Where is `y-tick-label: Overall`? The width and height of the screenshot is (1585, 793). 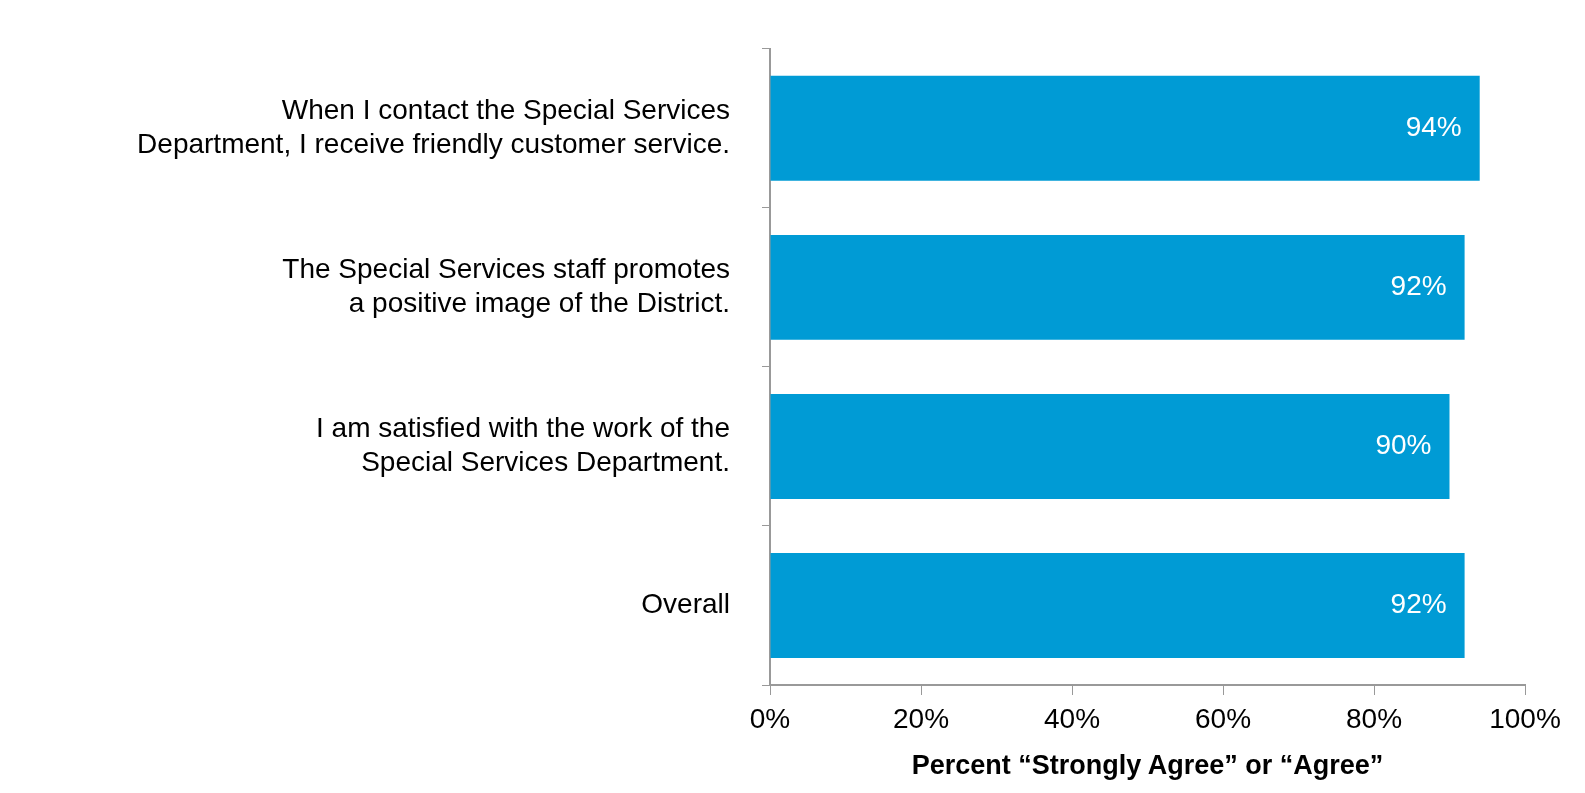
y-tick-label: Overall is located at coordinates (685, 604).